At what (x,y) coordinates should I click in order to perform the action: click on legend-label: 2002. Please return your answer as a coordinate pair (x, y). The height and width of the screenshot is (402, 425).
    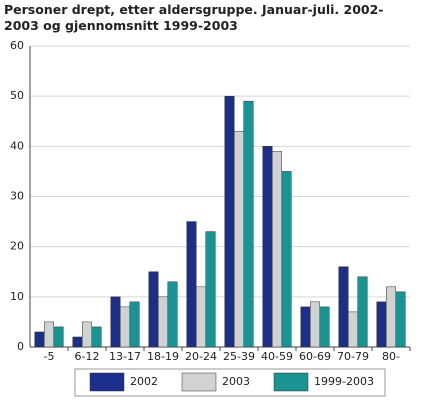
    Looking at the image, I should click on (144, 381).